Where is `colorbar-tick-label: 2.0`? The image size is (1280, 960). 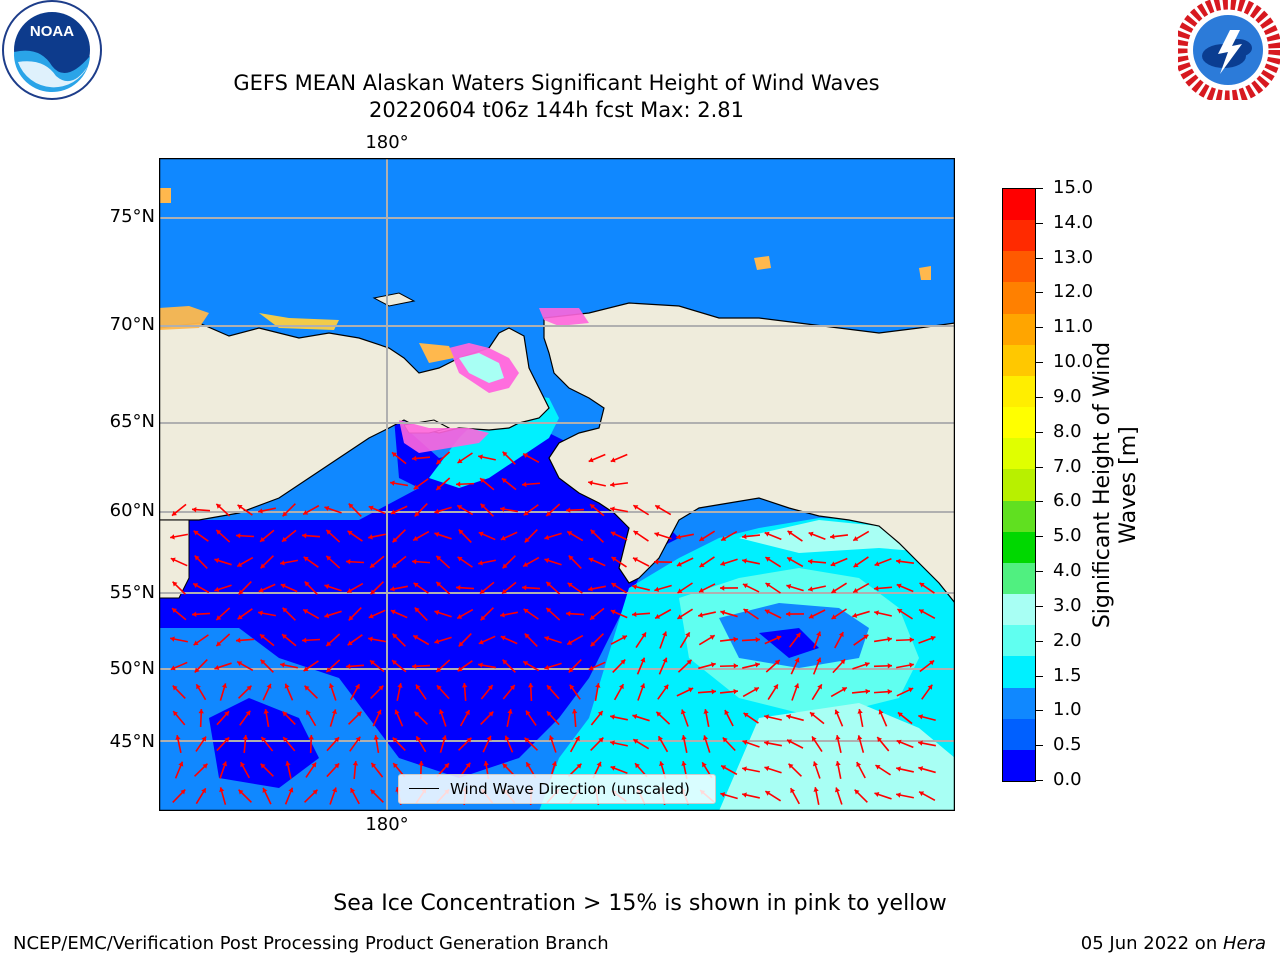 colorbar-tick-label: 2.0 is located at coordinates (1067, 640).